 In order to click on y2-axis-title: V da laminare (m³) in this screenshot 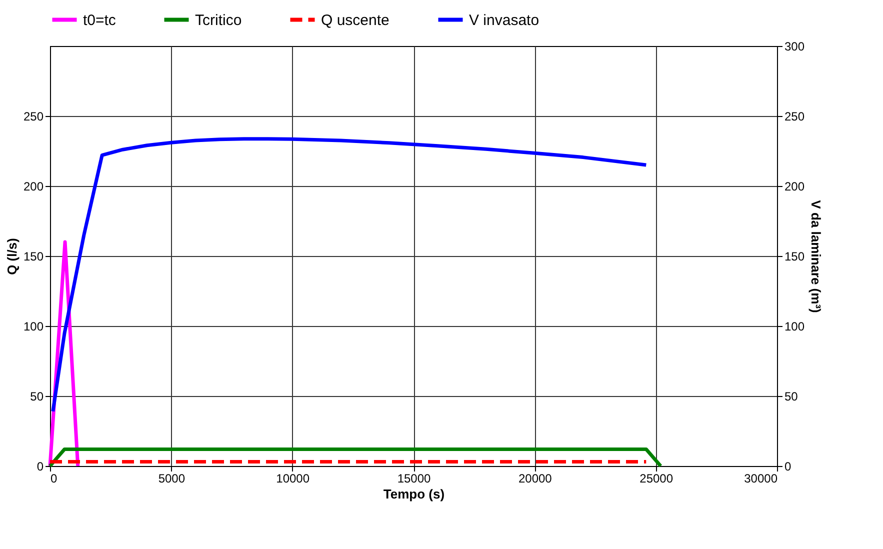, I will do `click(816, 256)`.